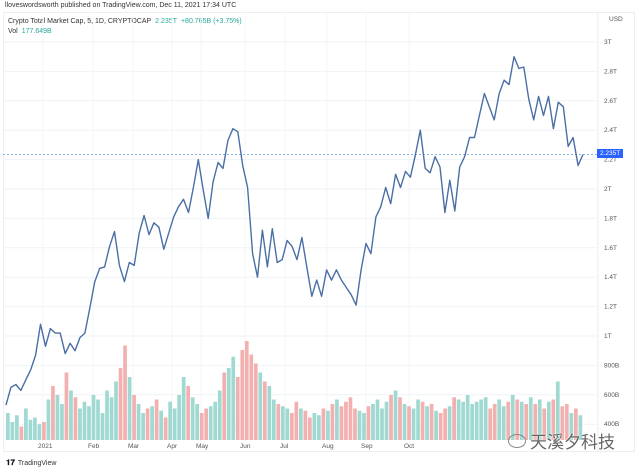  What do you see at coordinates (10, 462) in the screenshot?
I see `tradingview-logo-icon: 𝟏𝟕` at bounding box center [10, 462].